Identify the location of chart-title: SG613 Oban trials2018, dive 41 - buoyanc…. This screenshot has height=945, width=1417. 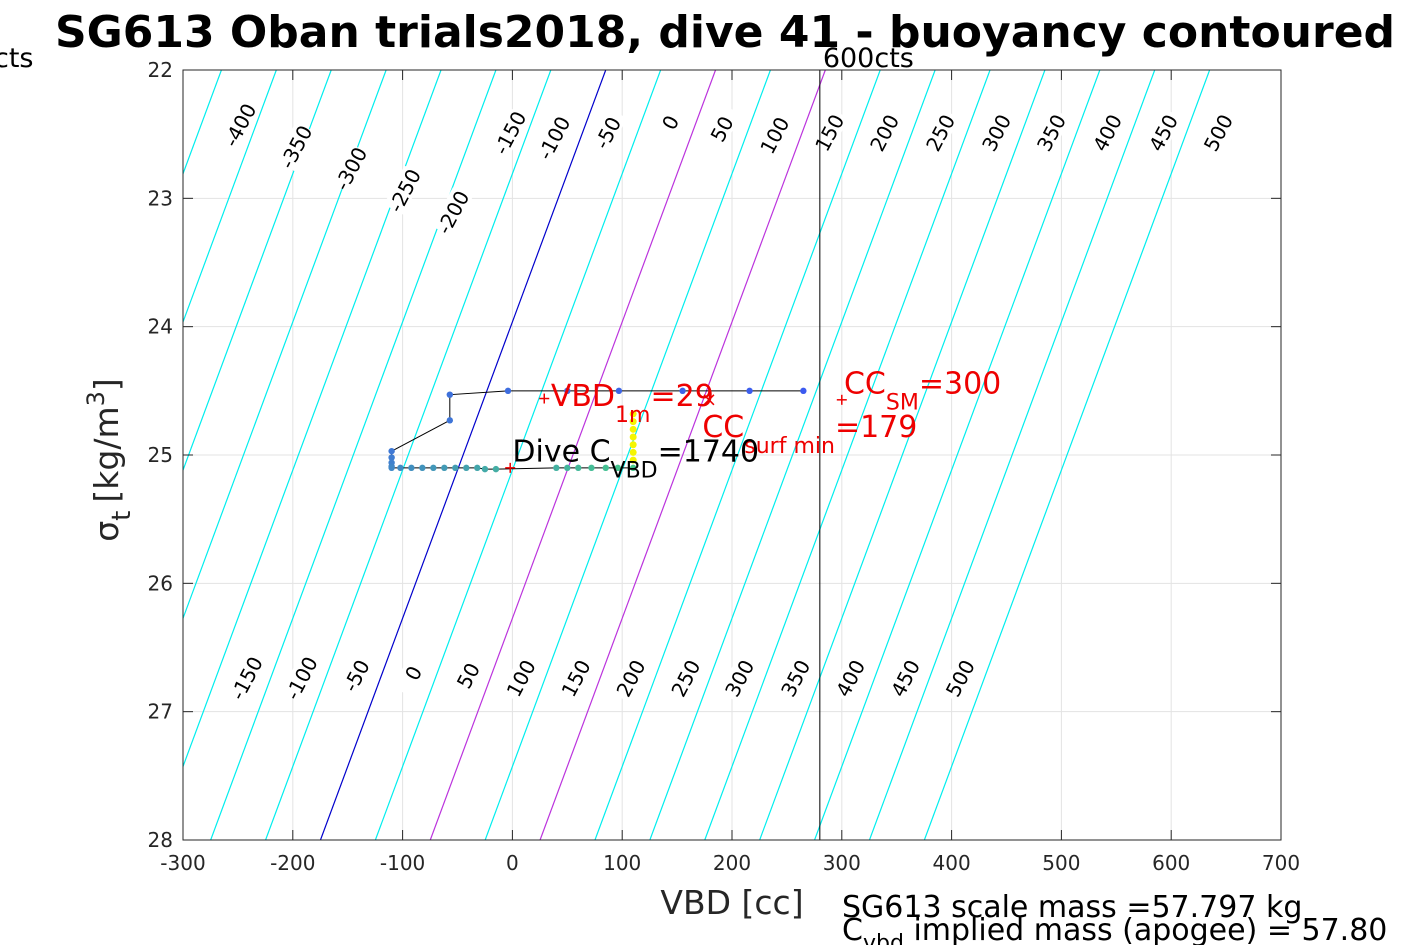
(725, 32).